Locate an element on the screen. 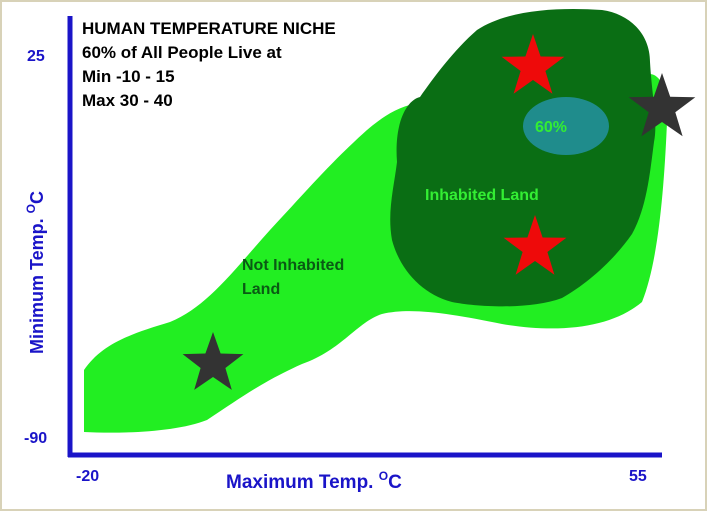 The height and width of the screenshot is (511, 707). not-inhabited-label: Not Inhabited Land is located at coordinates (293, 277).